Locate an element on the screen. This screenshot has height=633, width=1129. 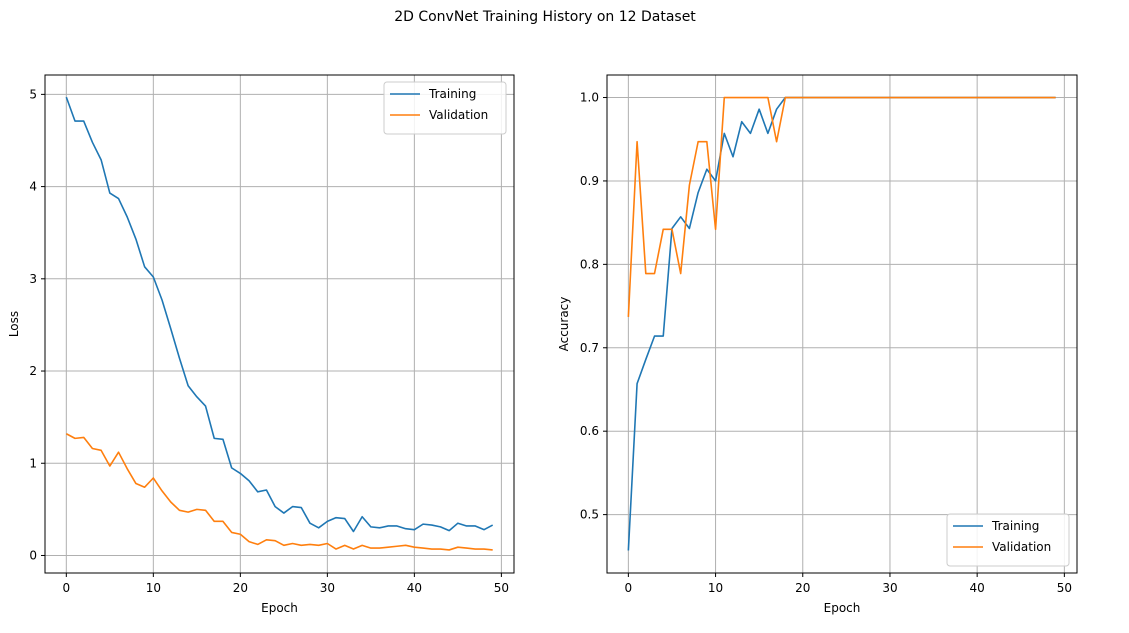
loss-ytick-label: 0 is located at coordinates (33, 555).